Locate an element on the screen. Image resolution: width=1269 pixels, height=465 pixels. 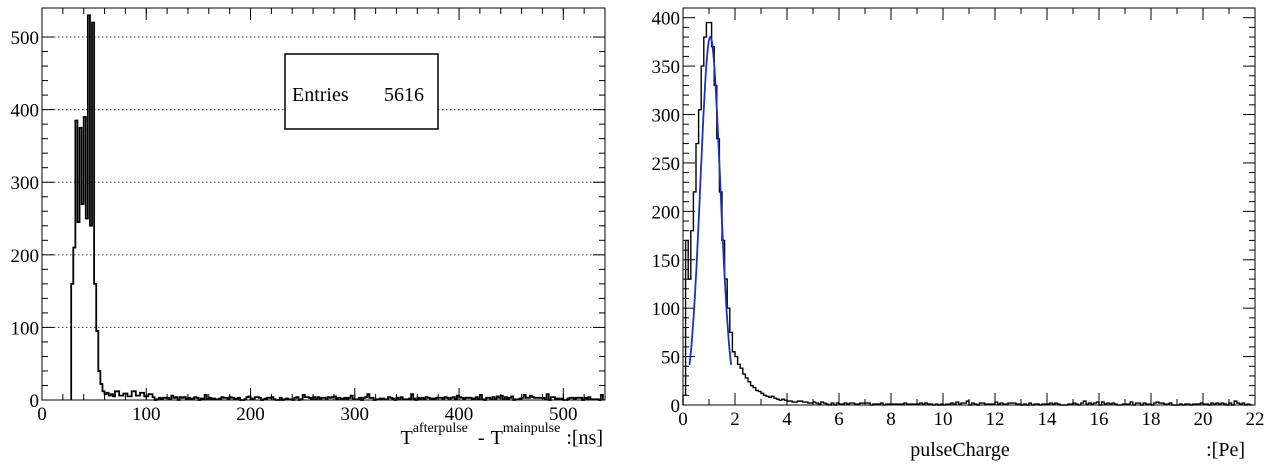
x-tick-label: 200 is located at coordinates (250, 414).